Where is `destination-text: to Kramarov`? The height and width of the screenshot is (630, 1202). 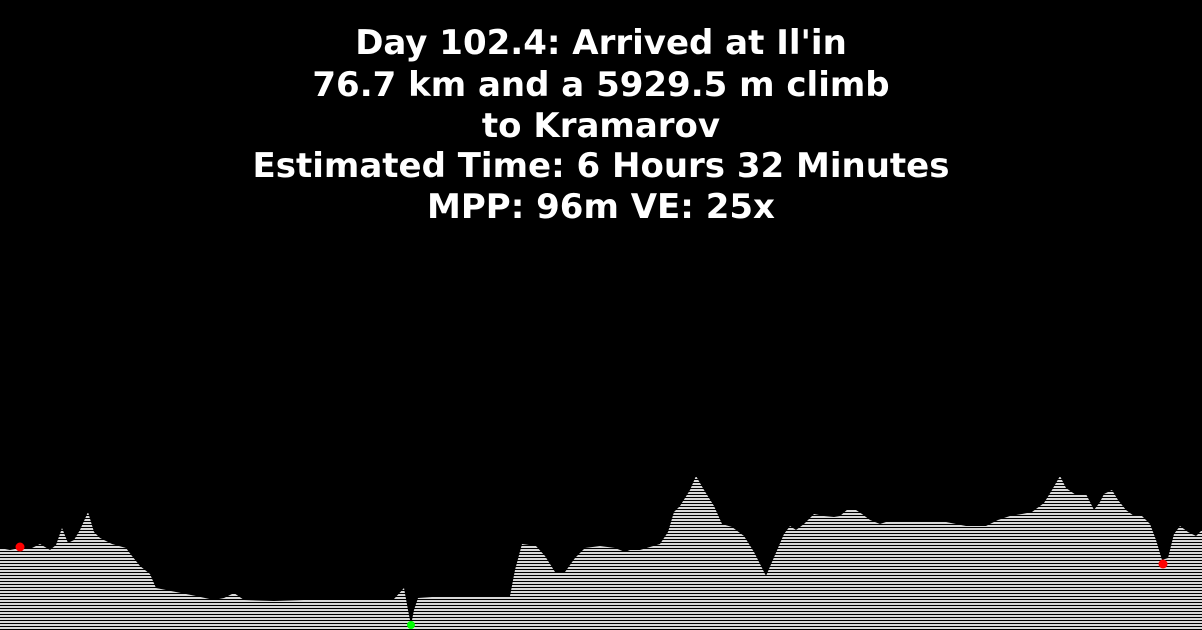 destination-text: to Kramarov is located at coordinates (601, 126).